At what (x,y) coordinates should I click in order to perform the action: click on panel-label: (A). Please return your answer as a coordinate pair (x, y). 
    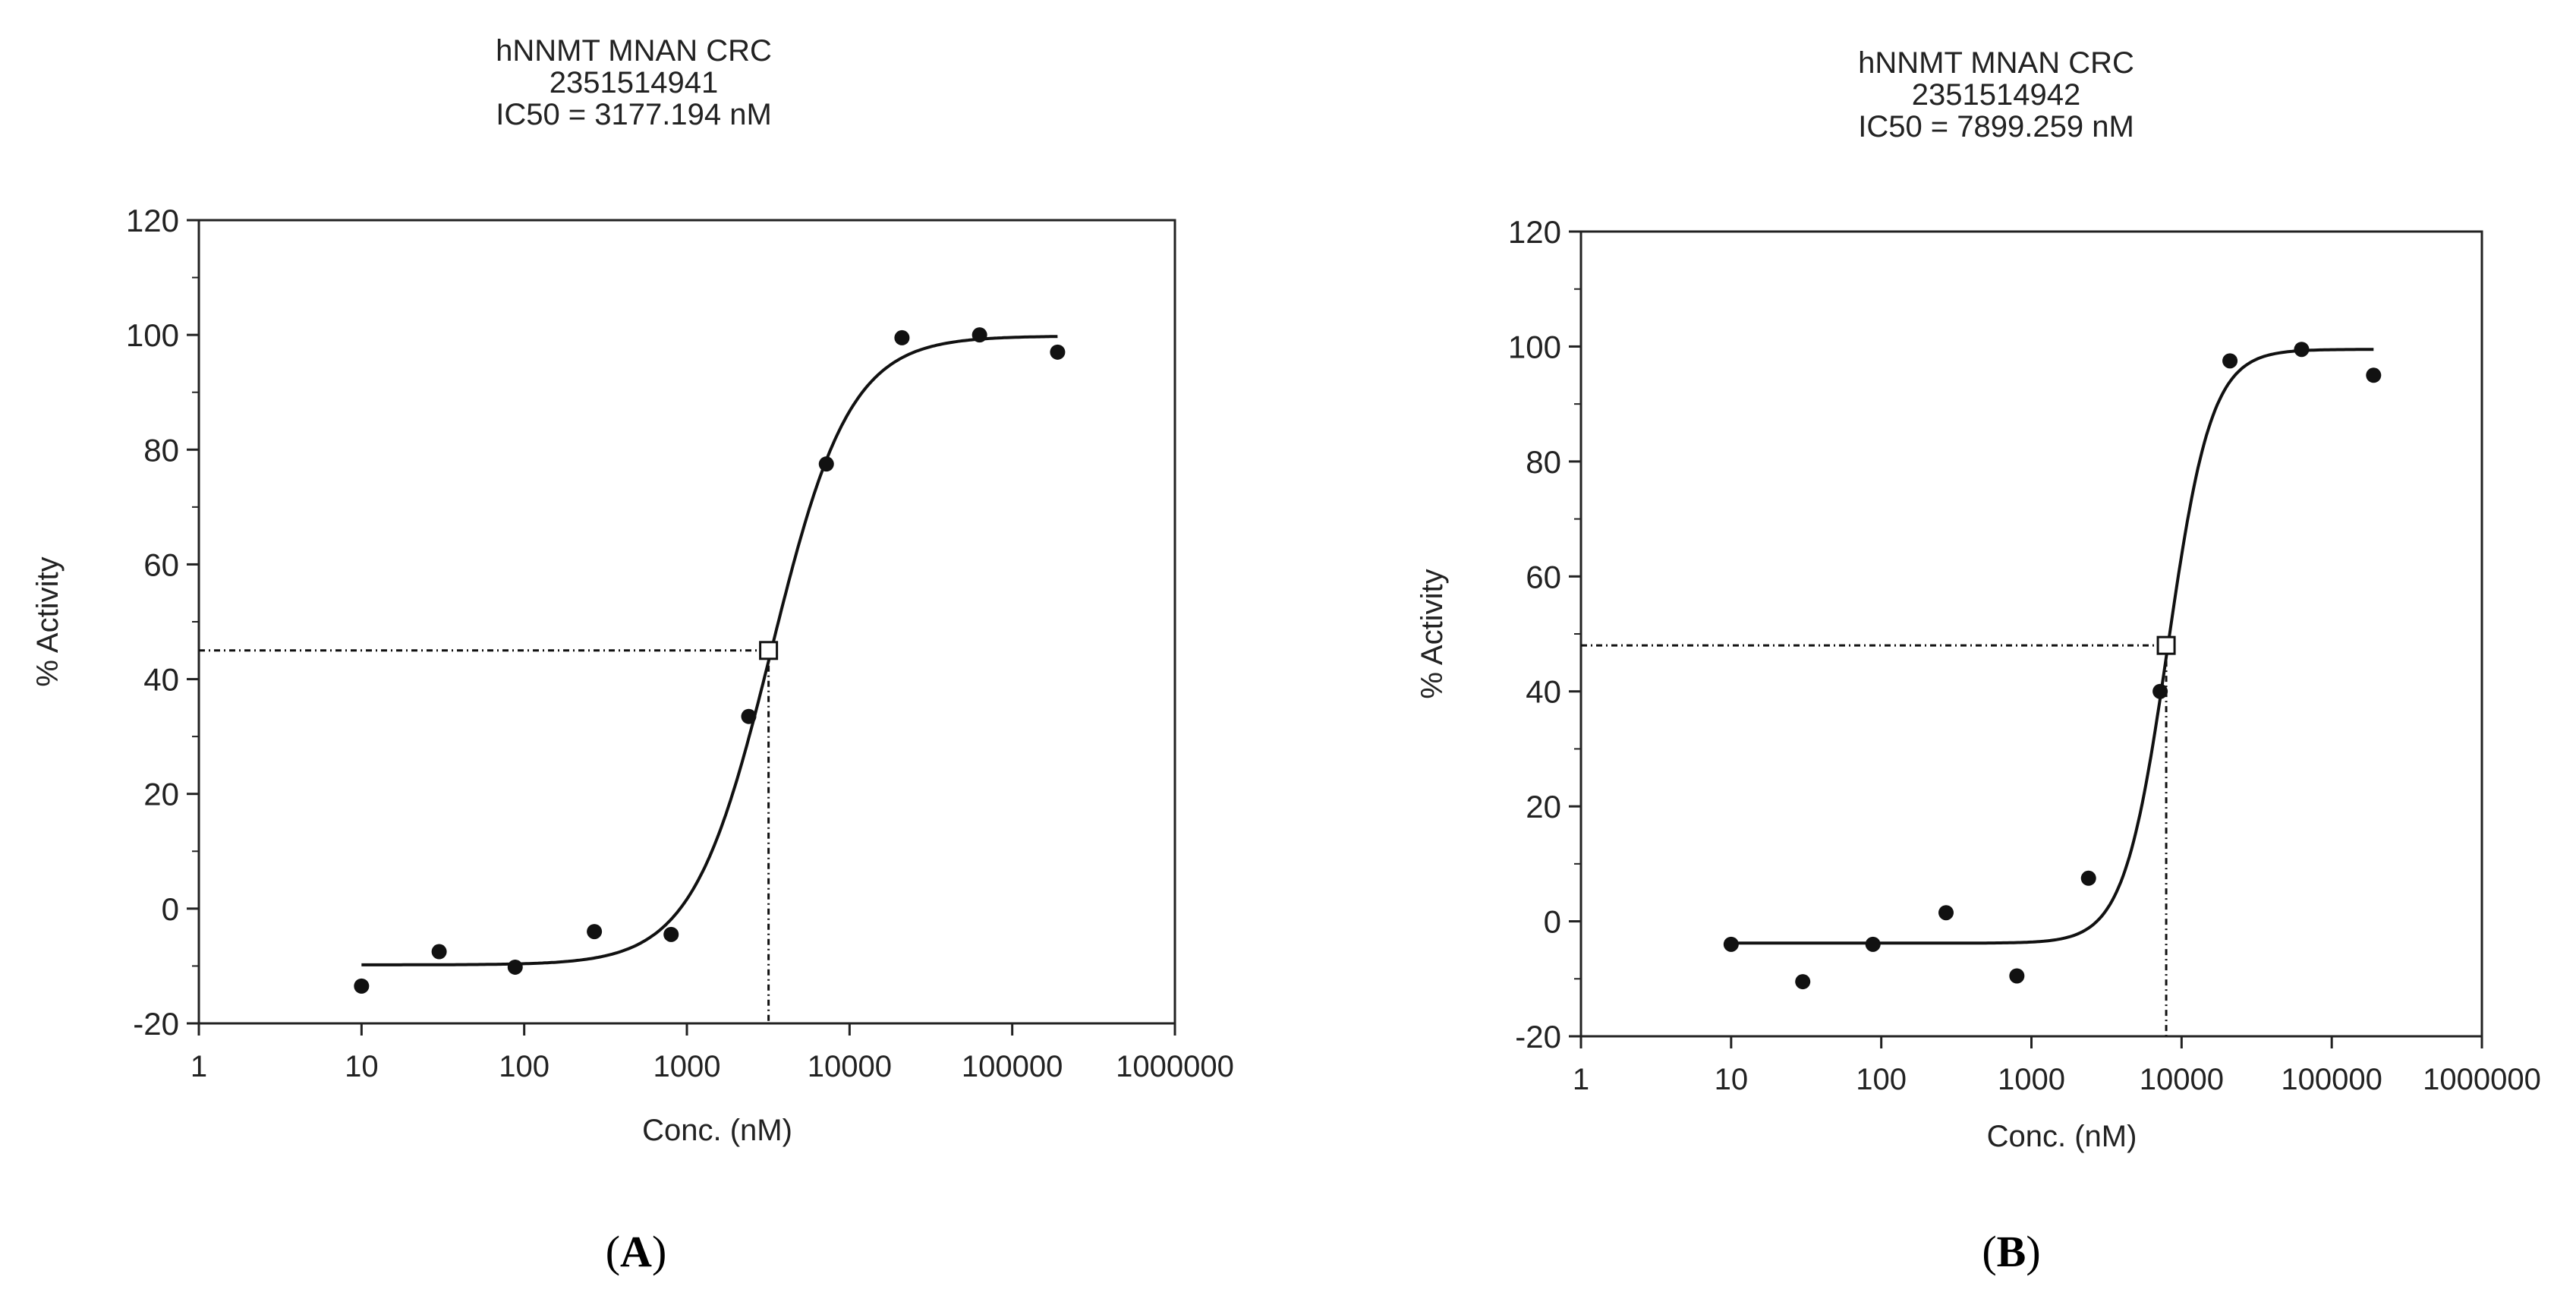
    Looking at the image, I should click on (636, 1251).